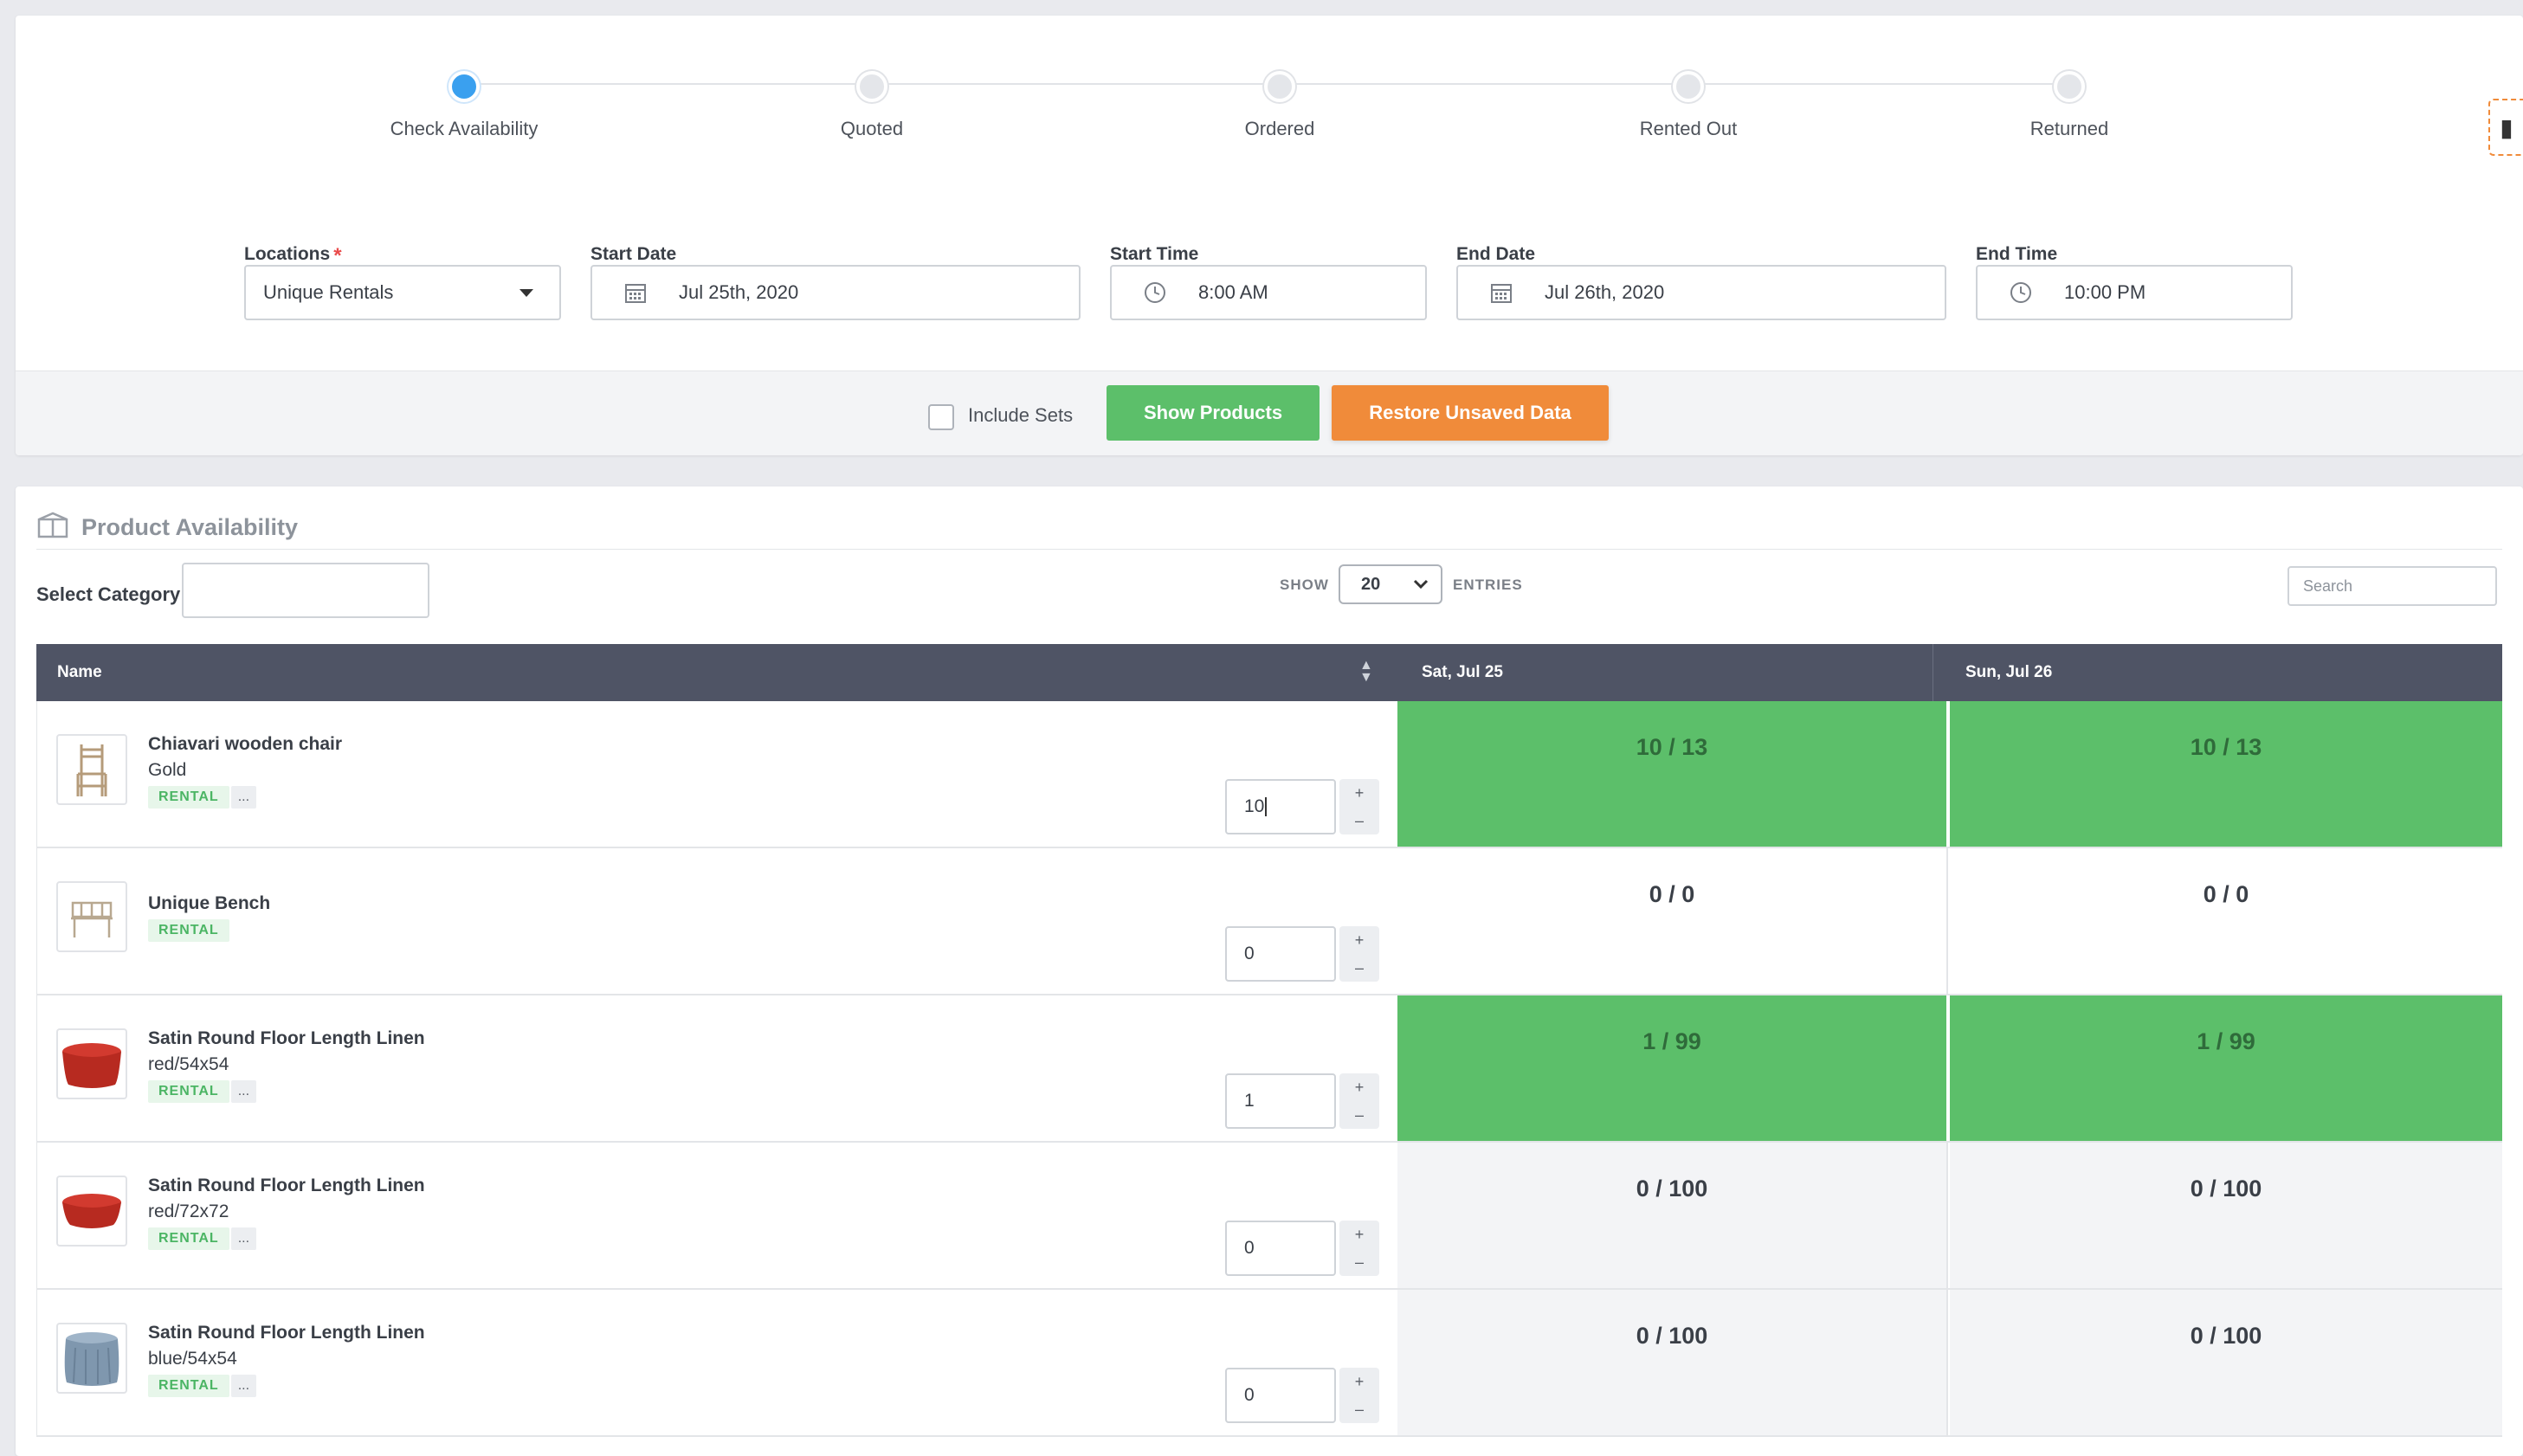  What do you see at coordinates (1233, 292) in the screenshot?
I see `start-time-value: 8:00 AM` at bounding box center [1233, 292].